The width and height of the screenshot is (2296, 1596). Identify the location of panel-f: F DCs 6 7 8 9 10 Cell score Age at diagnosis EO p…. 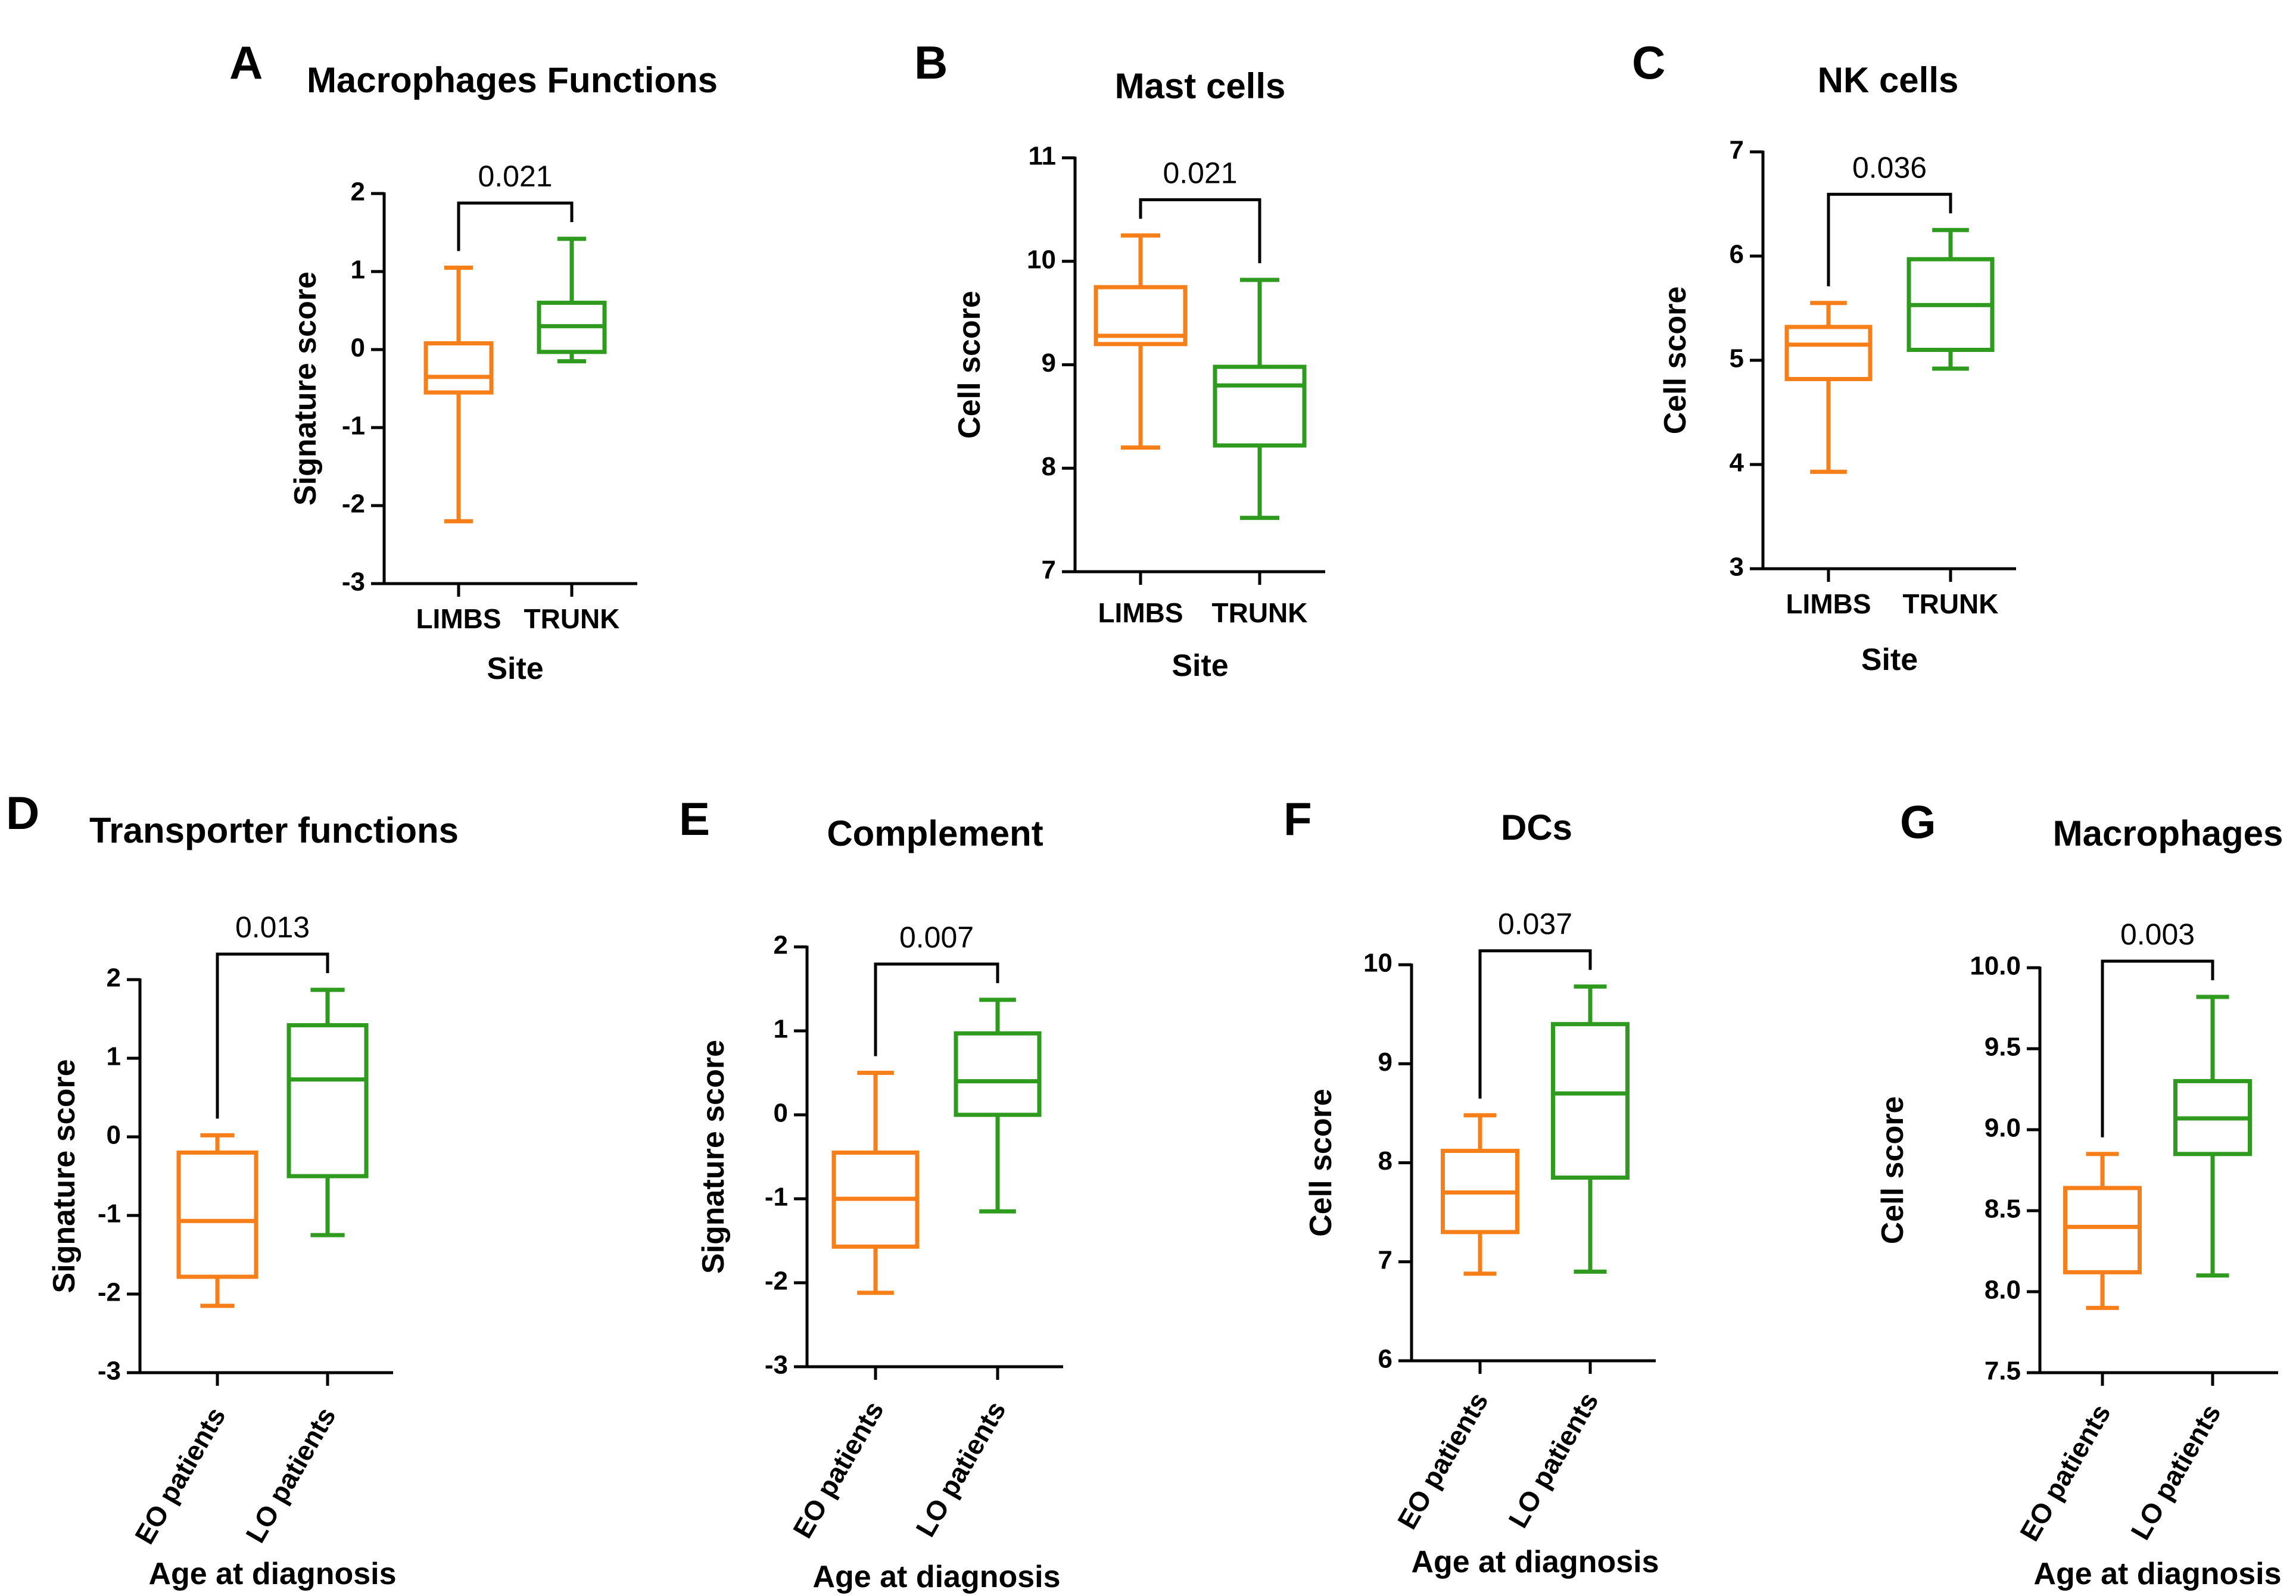
(1471, 1186).